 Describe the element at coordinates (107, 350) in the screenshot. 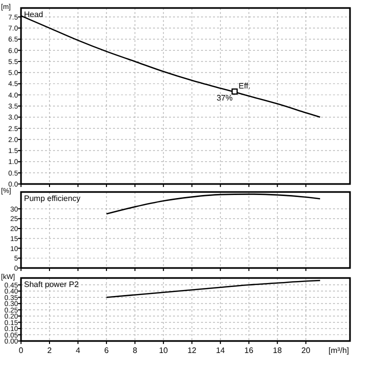

I see `x-tick-label: 6` at that location.